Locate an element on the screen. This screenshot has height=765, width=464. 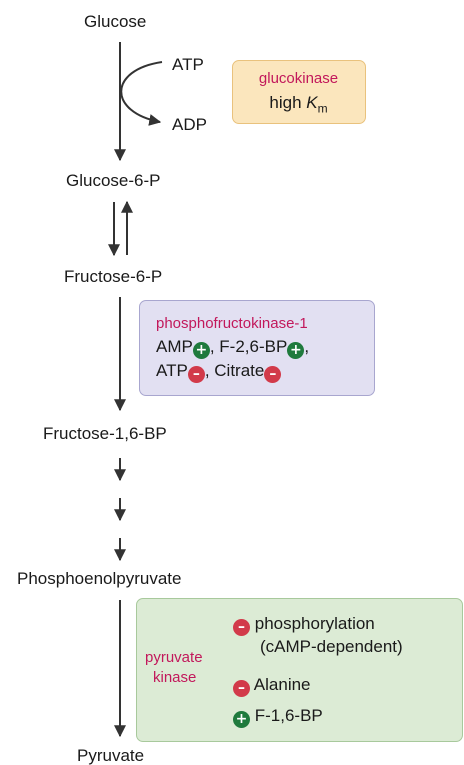
metabolite-fructose-1-6-bp: Fructose-1,6-BP is located at coordinates (105, 433).